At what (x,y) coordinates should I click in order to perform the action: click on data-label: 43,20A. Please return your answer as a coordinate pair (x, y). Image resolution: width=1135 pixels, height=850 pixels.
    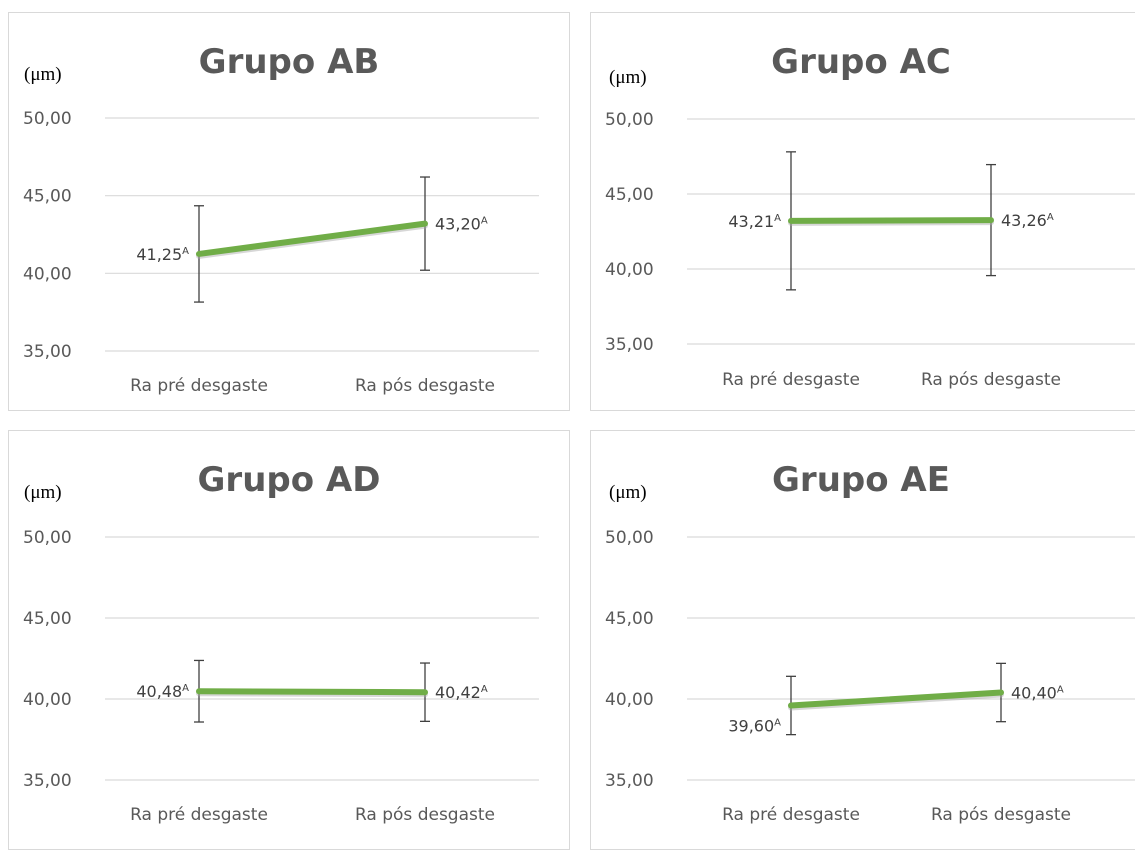
    Looking at the image, I should click on (461, 224).